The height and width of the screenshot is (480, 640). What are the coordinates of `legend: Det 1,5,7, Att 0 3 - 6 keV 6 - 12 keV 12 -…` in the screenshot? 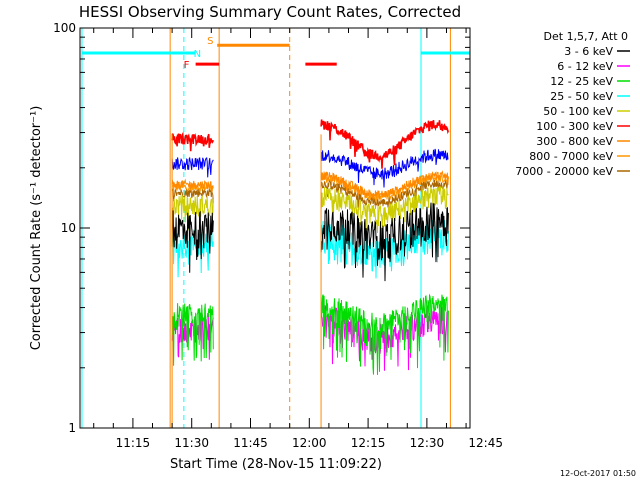 It's located at (572, 104).